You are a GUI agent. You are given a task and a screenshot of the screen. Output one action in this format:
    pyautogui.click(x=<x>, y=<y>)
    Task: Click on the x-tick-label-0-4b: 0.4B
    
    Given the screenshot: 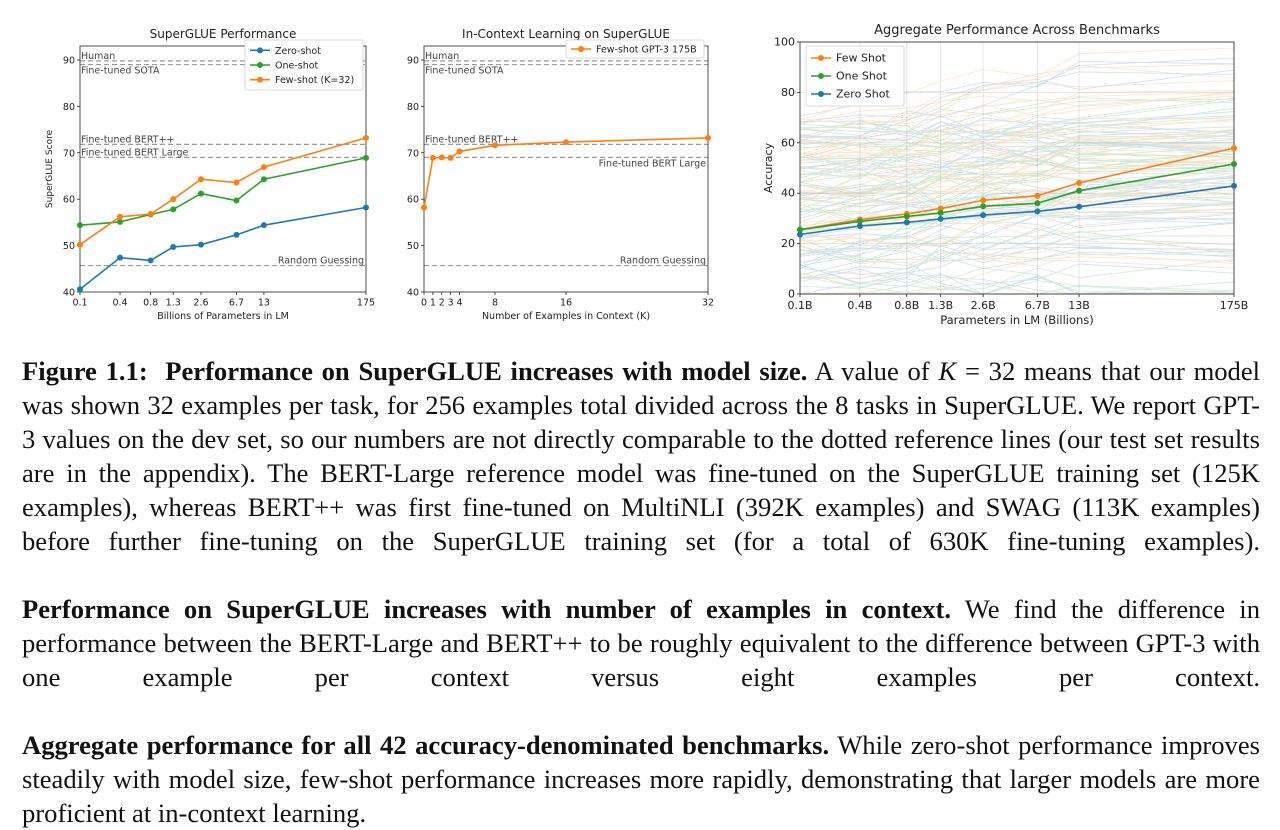 What is the action you would take?
    pyautogui.click(x=859, y=305)
    